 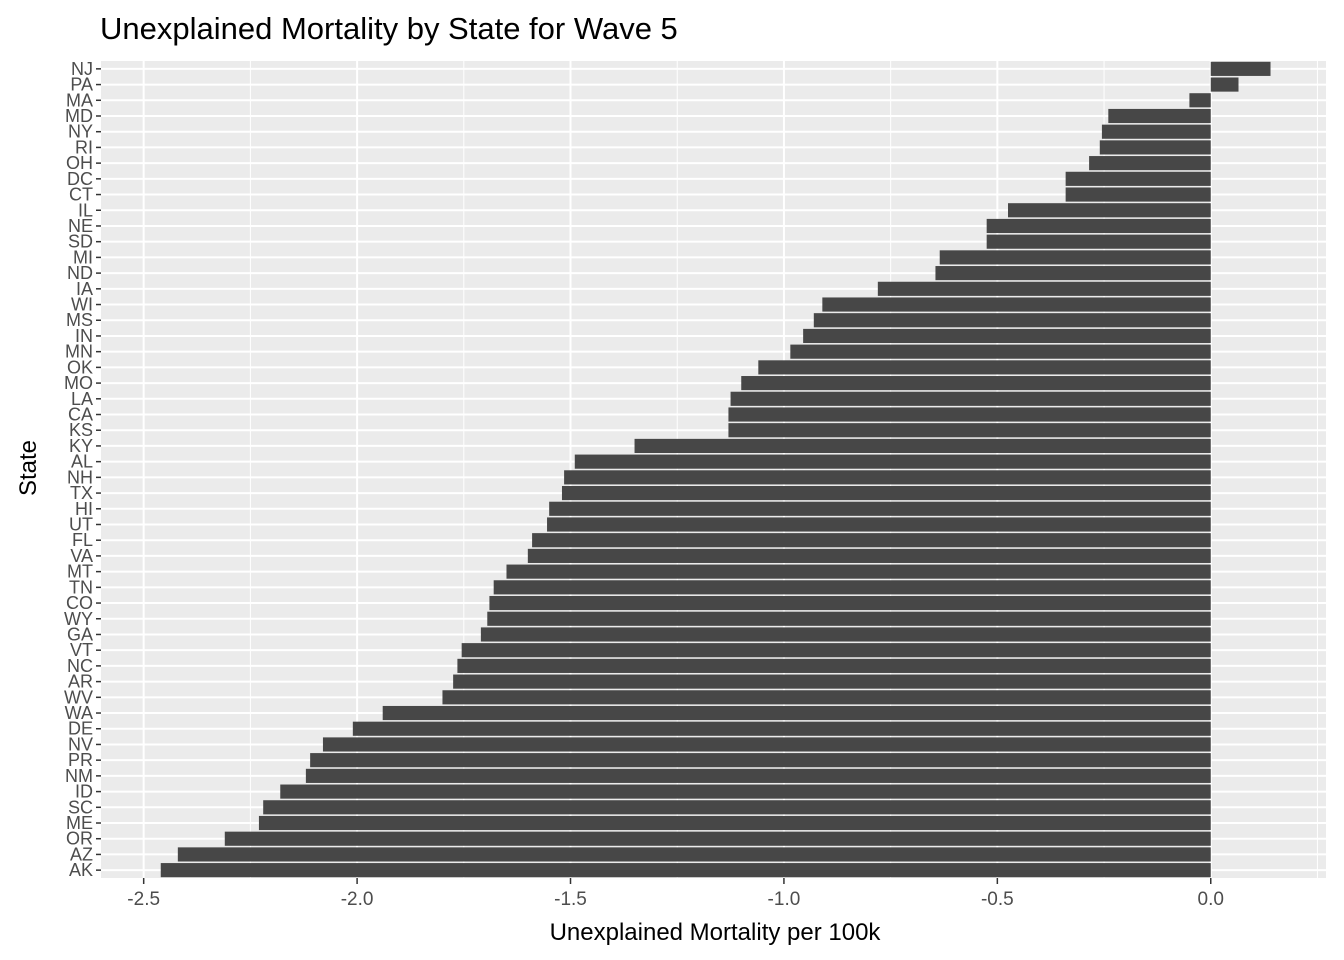 I want to click on bar-or, so click(x=717, y=838).